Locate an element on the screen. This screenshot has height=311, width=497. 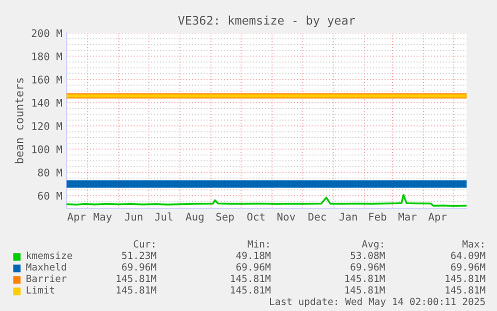
y-tick-label: 80 M is located at coordinates (50, 172).